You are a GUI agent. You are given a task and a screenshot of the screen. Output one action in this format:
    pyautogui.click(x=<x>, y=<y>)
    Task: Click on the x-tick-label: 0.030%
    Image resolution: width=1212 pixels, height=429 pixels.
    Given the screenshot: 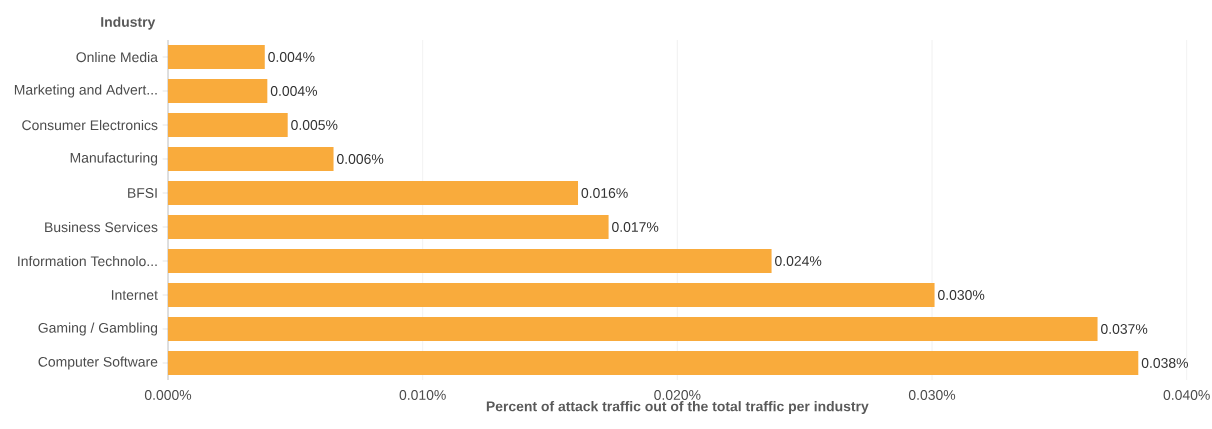 What is the action you would take?
    pyautogui.click(x=932, y=395)
    